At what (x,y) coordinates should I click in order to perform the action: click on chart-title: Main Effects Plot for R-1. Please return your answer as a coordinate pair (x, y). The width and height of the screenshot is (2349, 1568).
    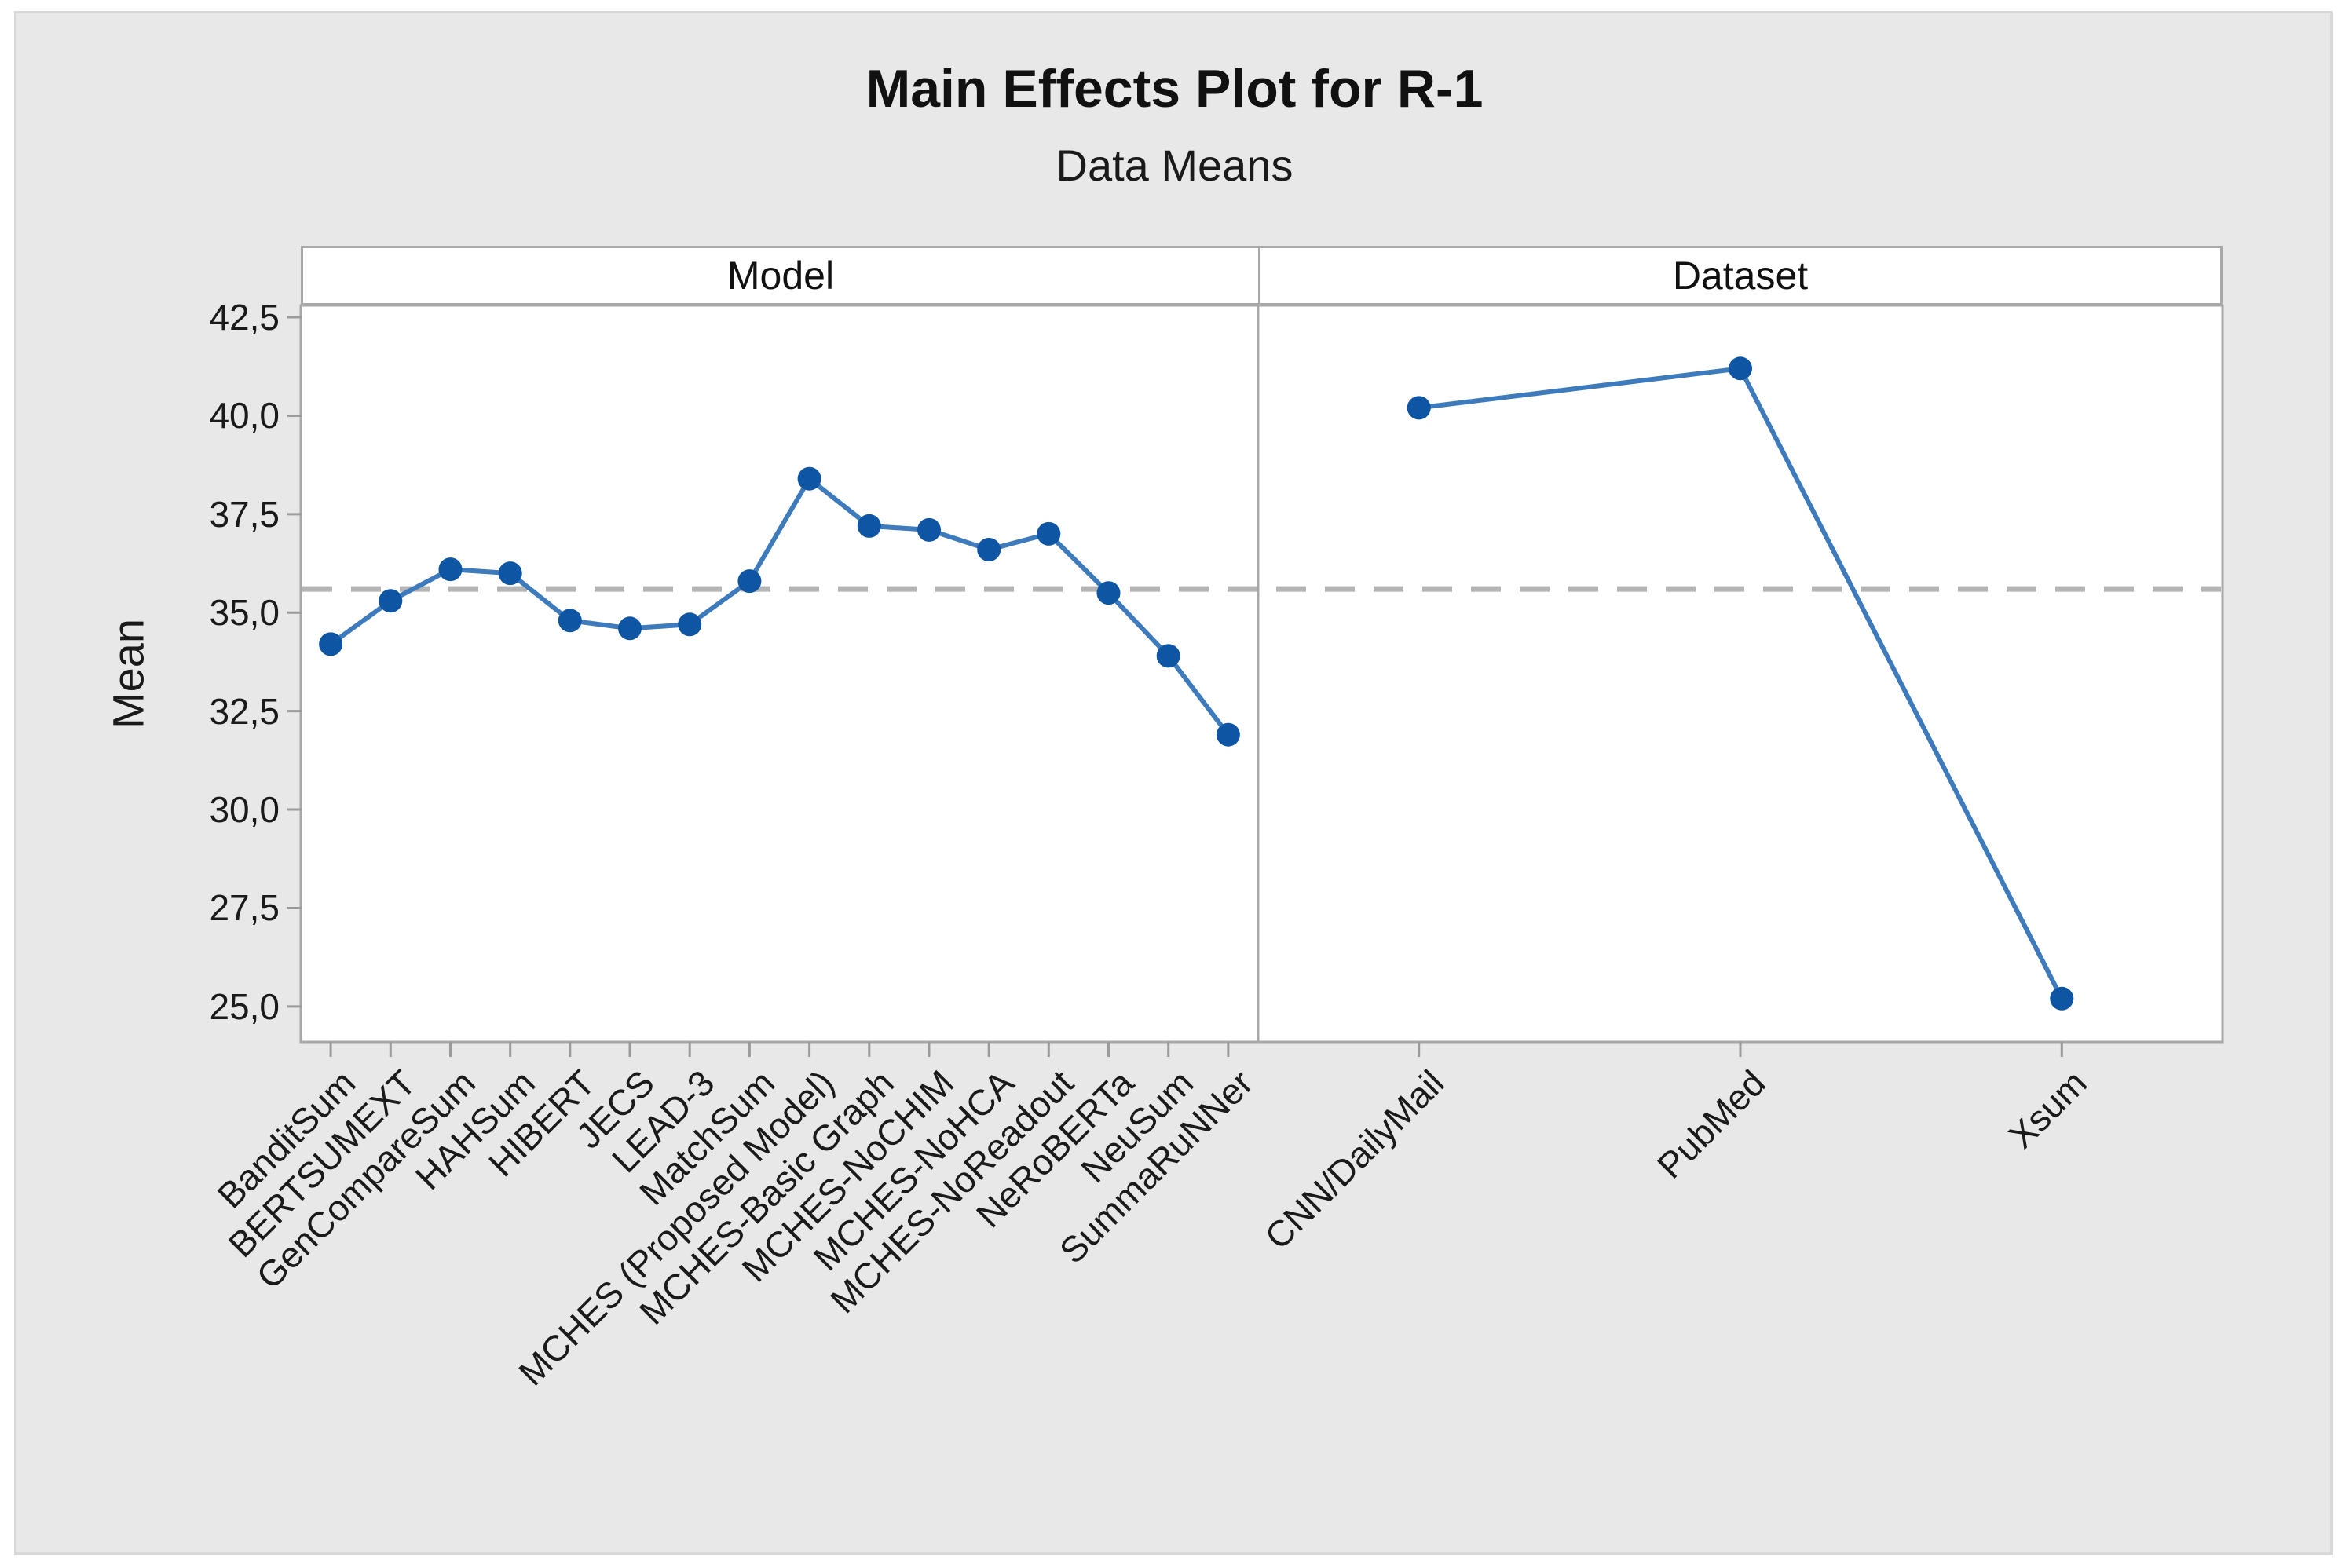
    Looking at the image, I should click on (1174, 89).